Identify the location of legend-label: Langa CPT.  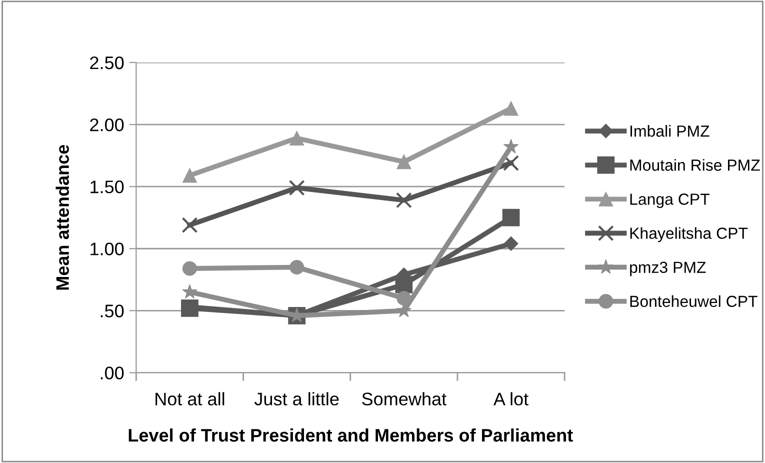
(670, 201).